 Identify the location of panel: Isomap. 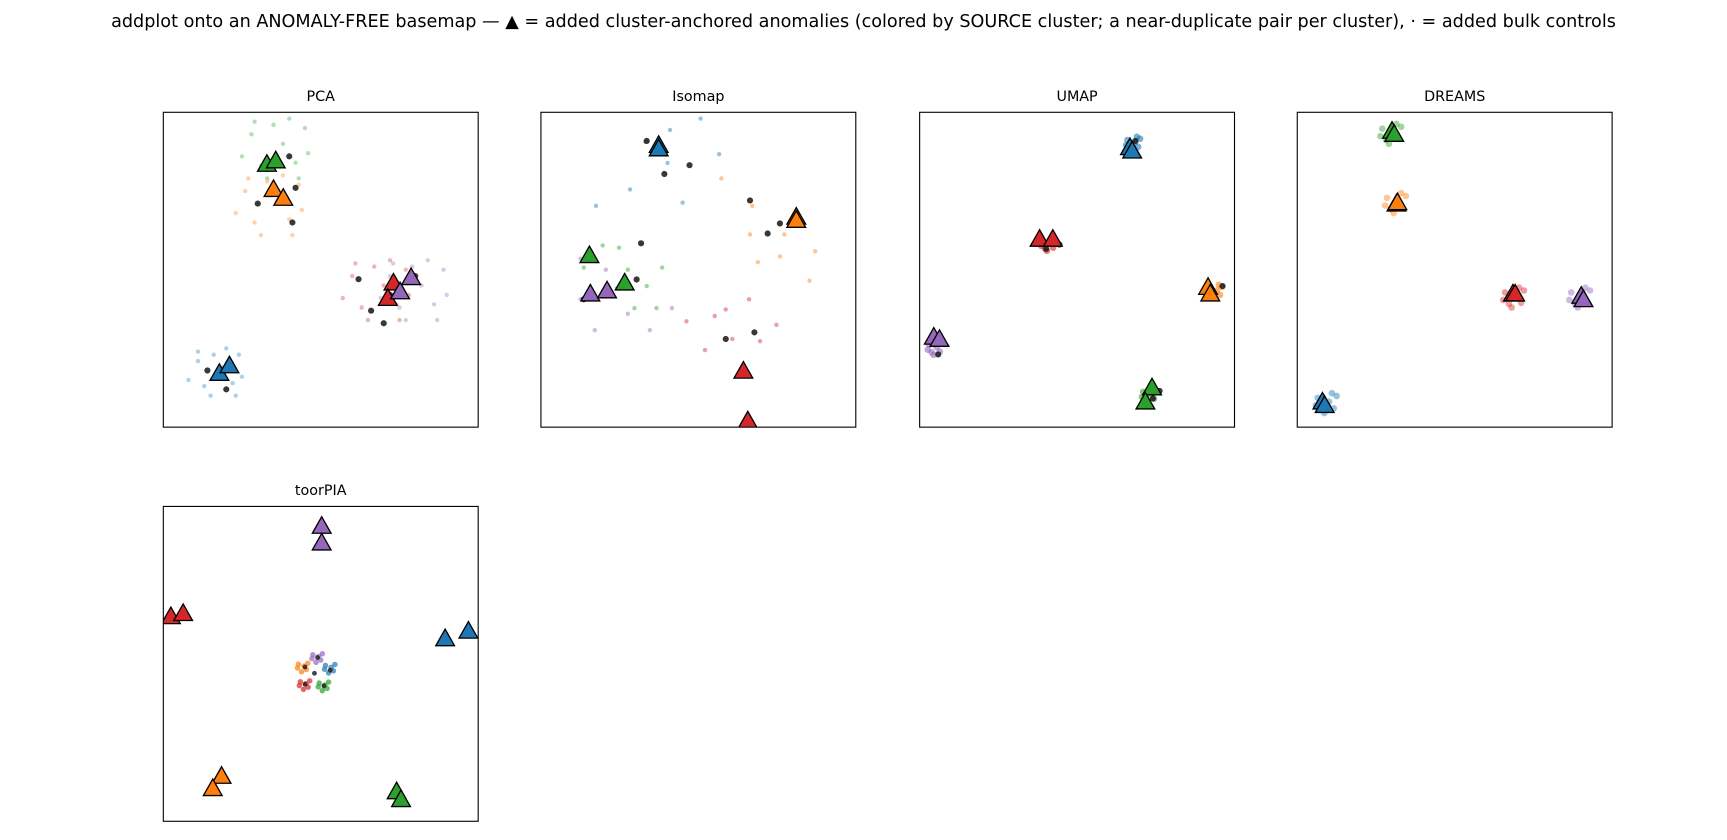
(698, 258).